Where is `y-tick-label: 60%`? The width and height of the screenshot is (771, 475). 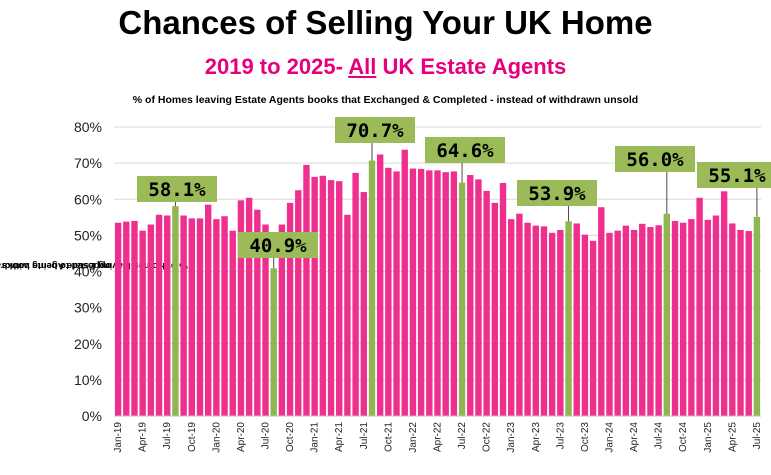
y-tick-label: 60% is located at coordinates (88, 199).